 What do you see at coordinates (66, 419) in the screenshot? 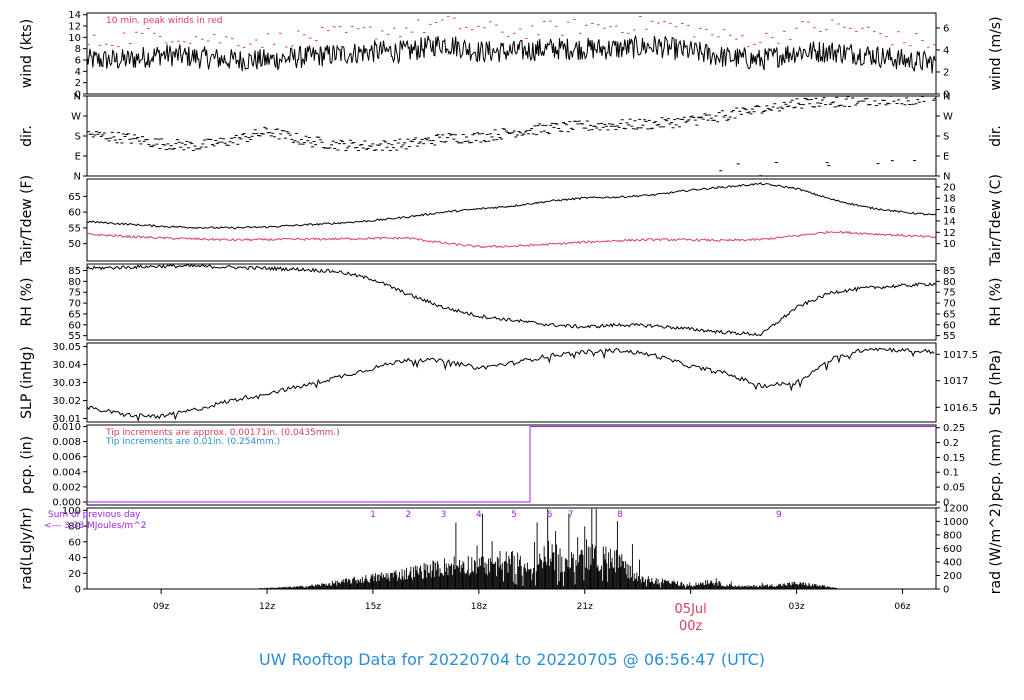
I see `y-tick-label: 30.01` at bounding box center [66, 419].